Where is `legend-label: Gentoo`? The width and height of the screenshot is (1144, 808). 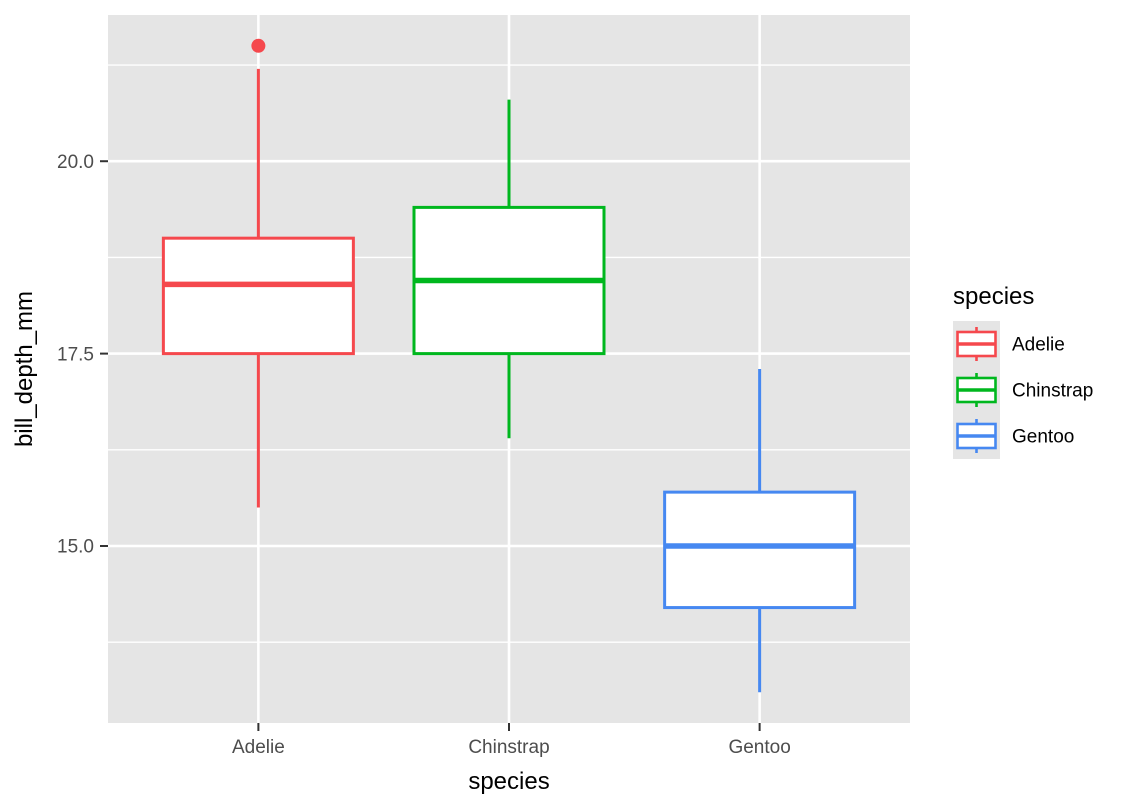
legend-label: Gentoo is located at coordinates (1043, 437).